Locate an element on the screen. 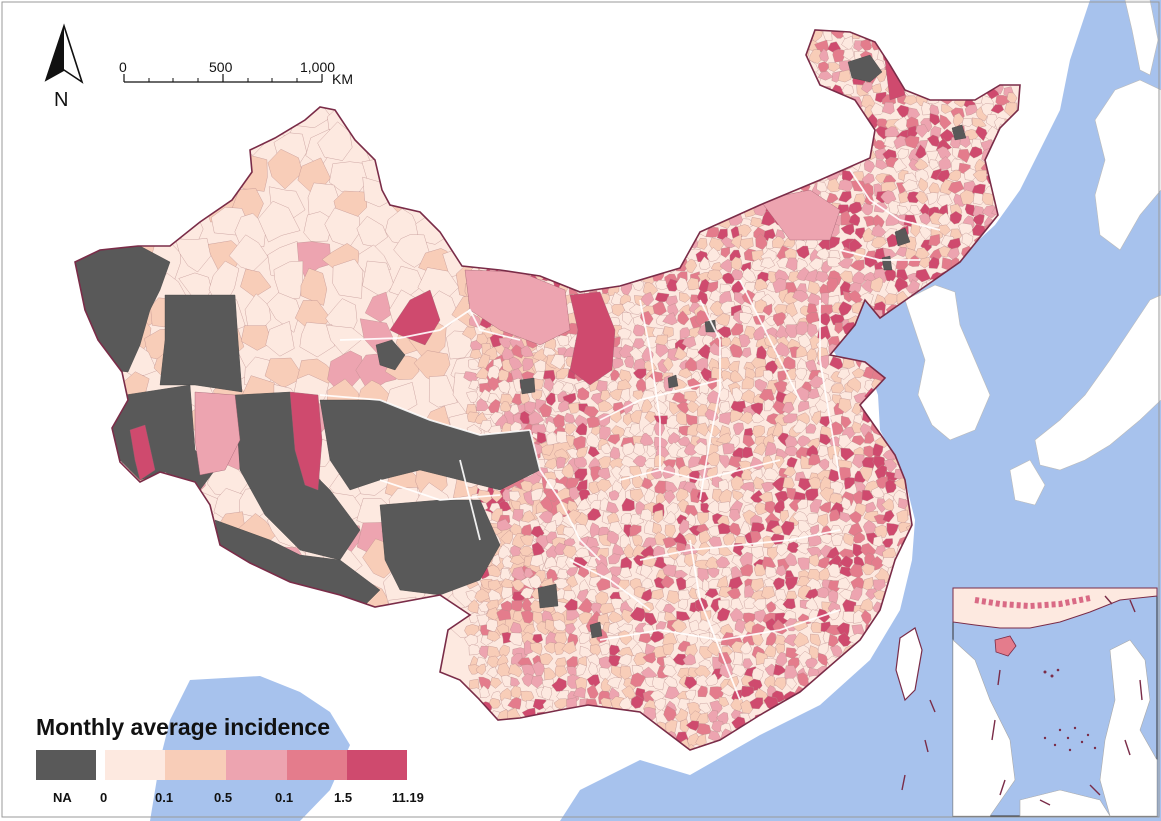  na-region-sichuan is located at coordinates (548, 596).